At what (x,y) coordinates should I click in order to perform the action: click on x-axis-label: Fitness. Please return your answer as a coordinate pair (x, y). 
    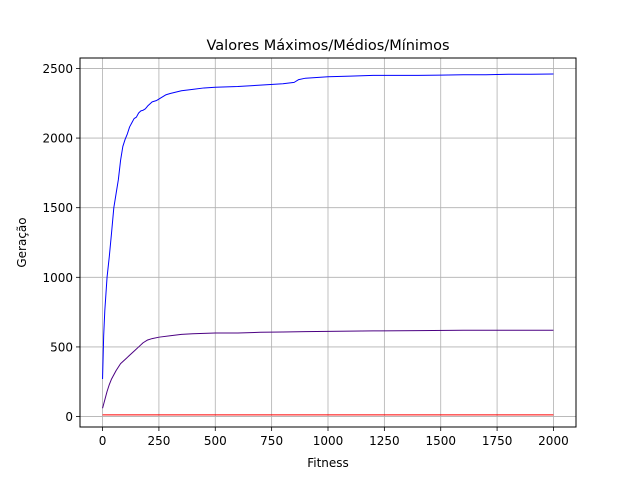
    Looking at the image, I should click on (328, 463).